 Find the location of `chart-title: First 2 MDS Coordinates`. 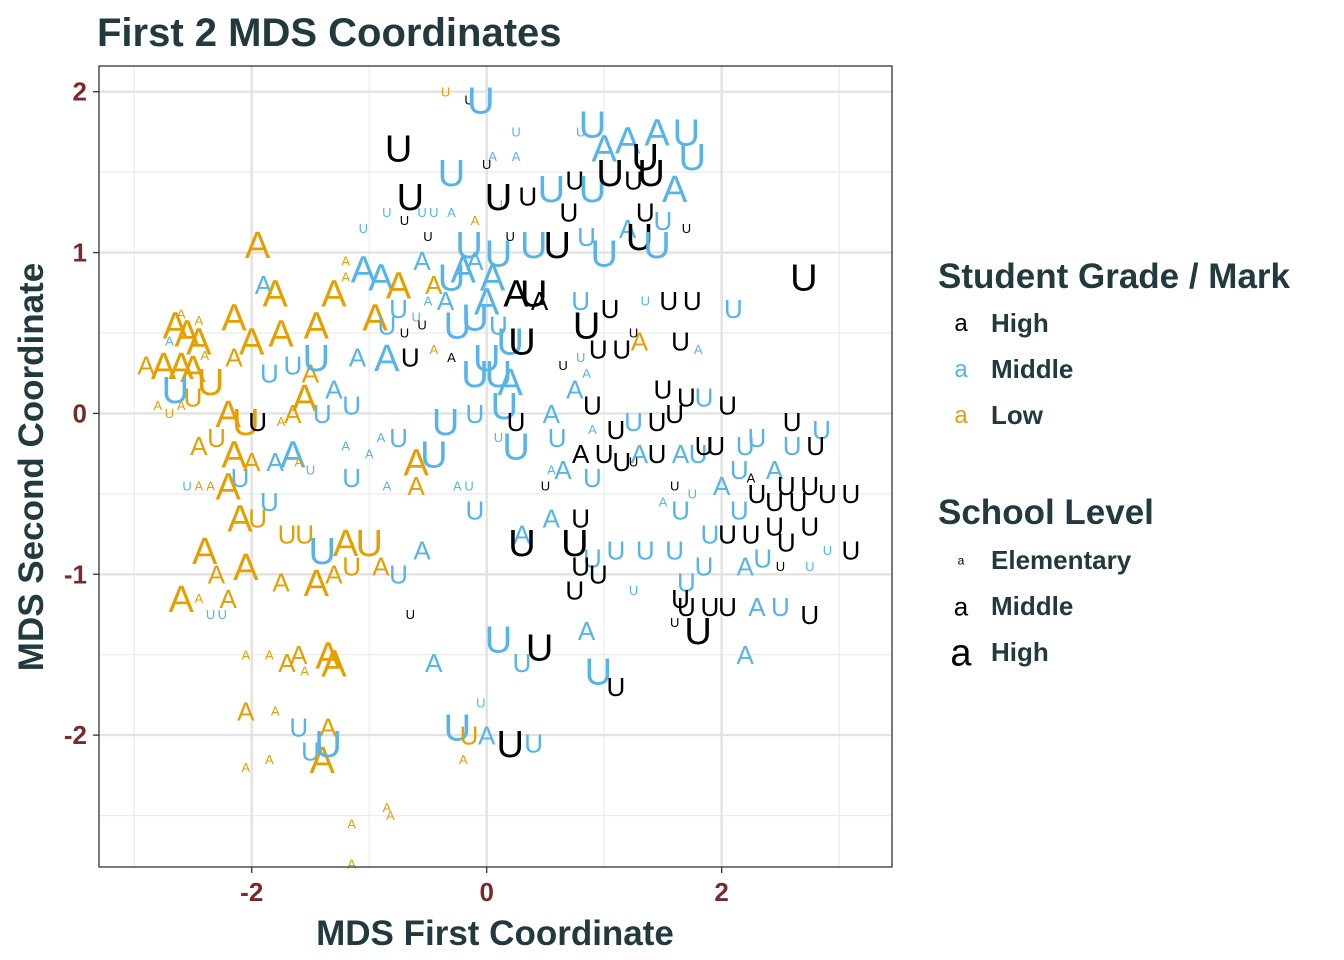

chart-title: First 2 MDS Coordinates is located at coordinates (329, 33).